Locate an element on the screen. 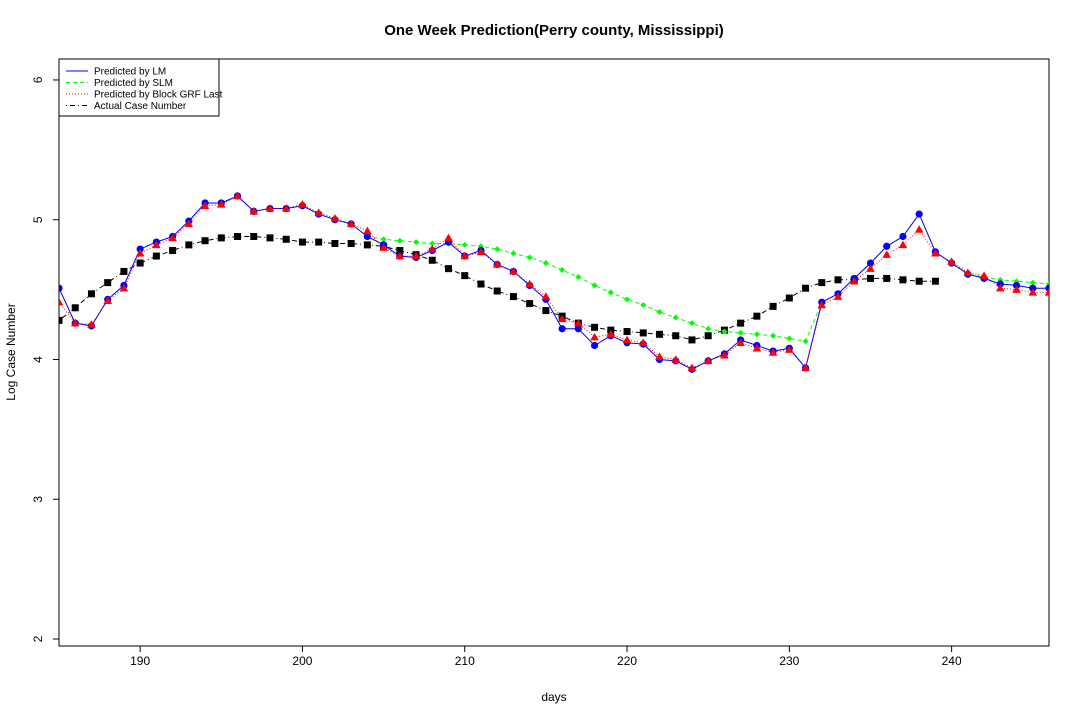  y-tick-label: 2 is located at coordinates (38, 638).